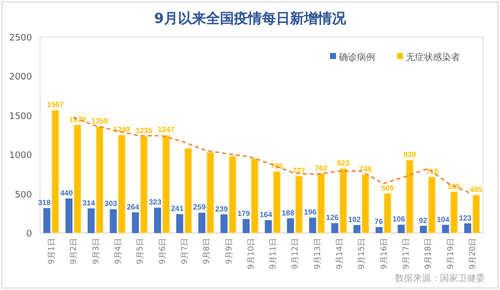 The width and height of the screenshot is (500, 290). What do you see at coordinates (433, 57) in the screenshot?
I see `legend-label: 无症状感染者` at bounding box center [433, 57].